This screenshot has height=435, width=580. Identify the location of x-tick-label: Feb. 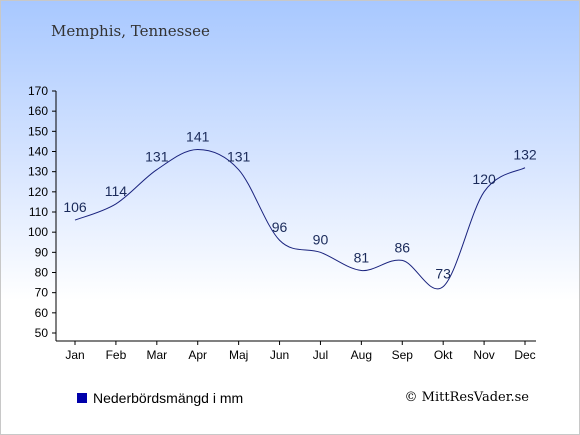
(116, 355).